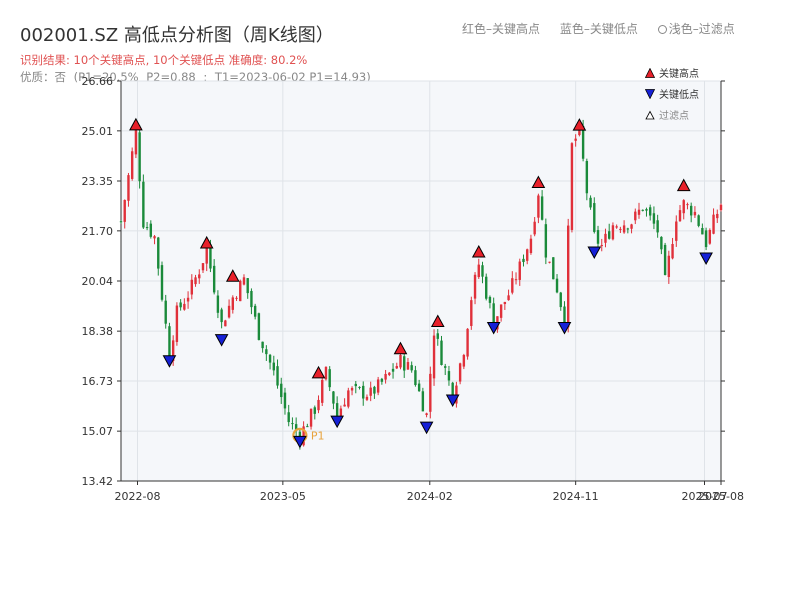  Describe the element at coordinates (98, 431) in the screenshot. I see `y-tick-label: 15.07` at that location.